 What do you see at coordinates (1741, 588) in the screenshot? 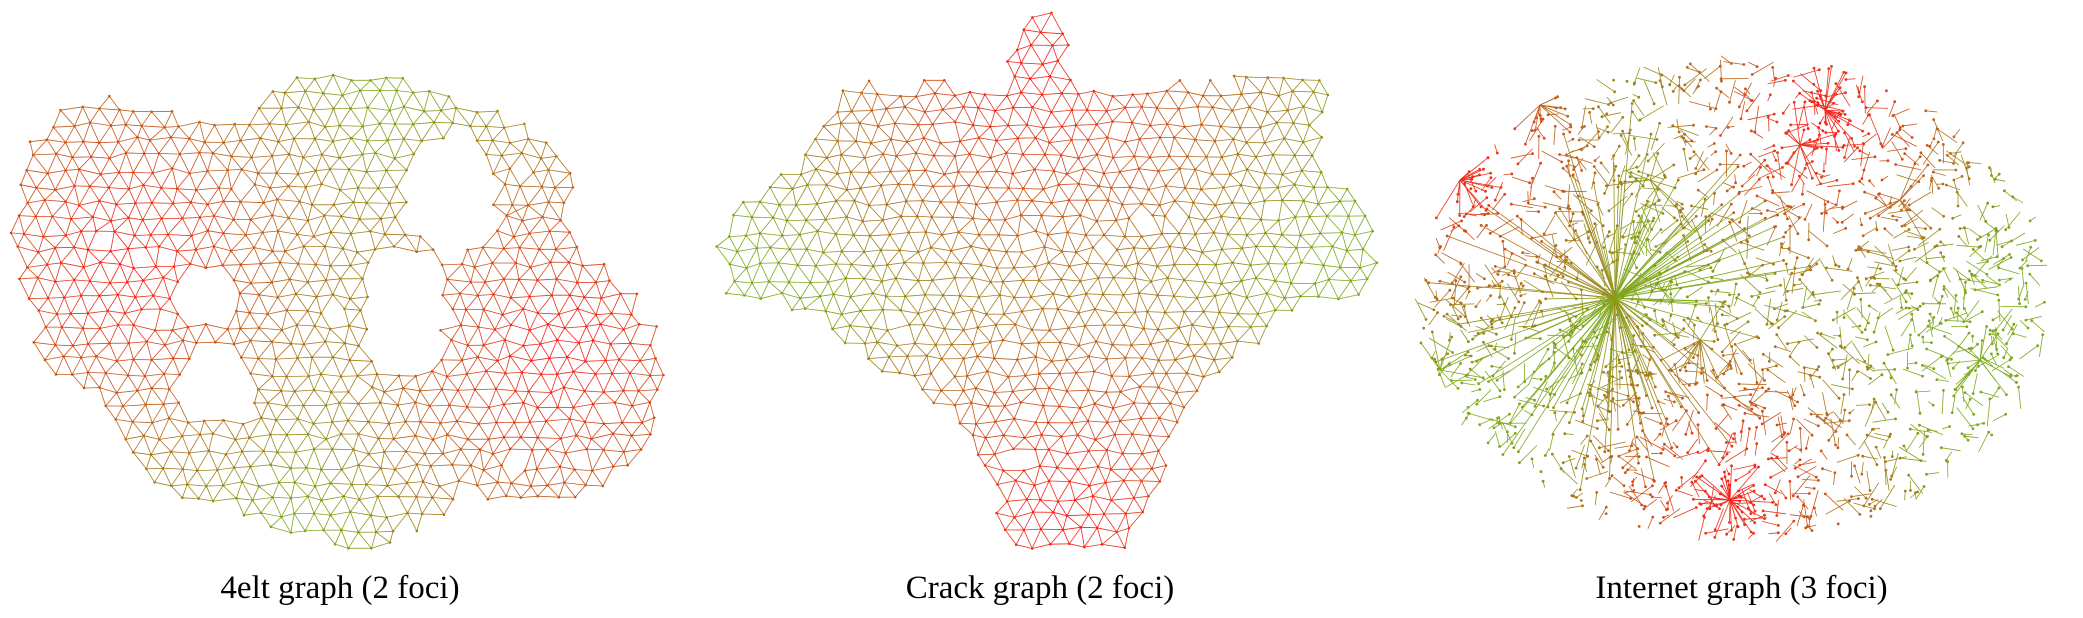
I see `caption-internet: Internet graph (3 foci)` at bounding box center [1741, 588].